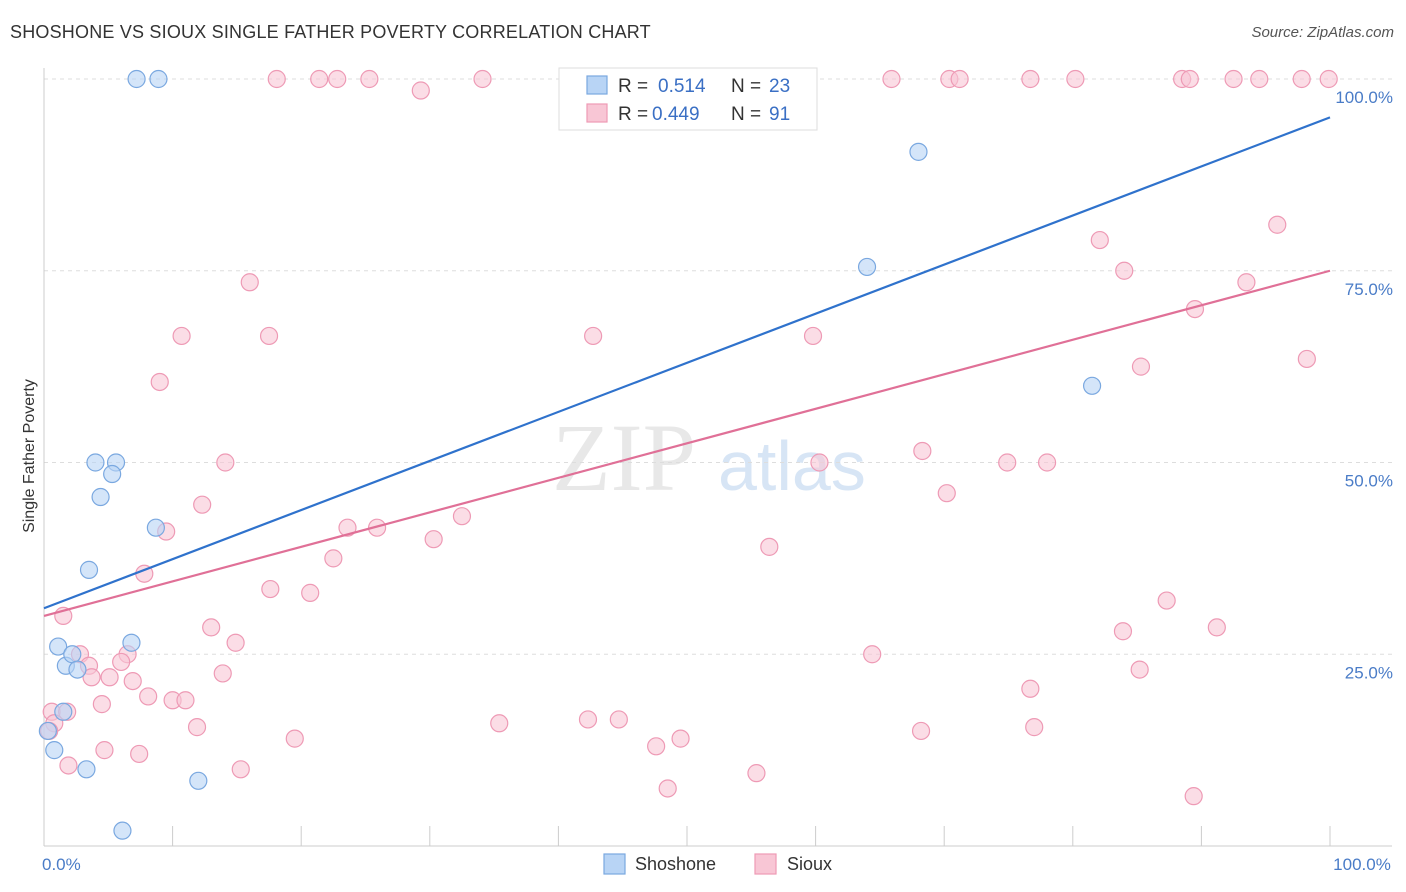  Describe the element at coordinates (1369, 289) in the screenshot. I see `y-tick-label: 75.0%` at that location.